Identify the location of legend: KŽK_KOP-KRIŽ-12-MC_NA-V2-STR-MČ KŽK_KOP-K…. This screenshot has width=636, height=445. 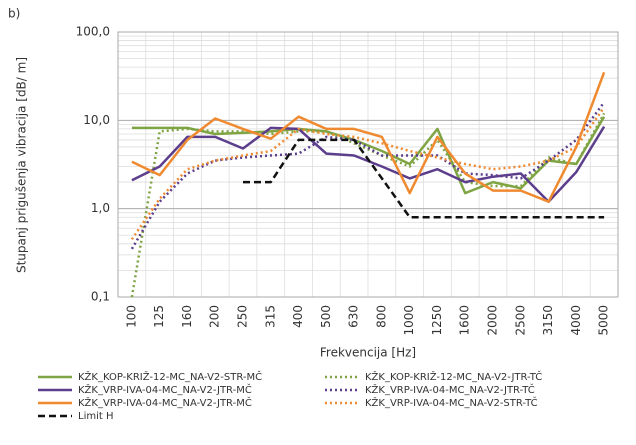
(290, 396).